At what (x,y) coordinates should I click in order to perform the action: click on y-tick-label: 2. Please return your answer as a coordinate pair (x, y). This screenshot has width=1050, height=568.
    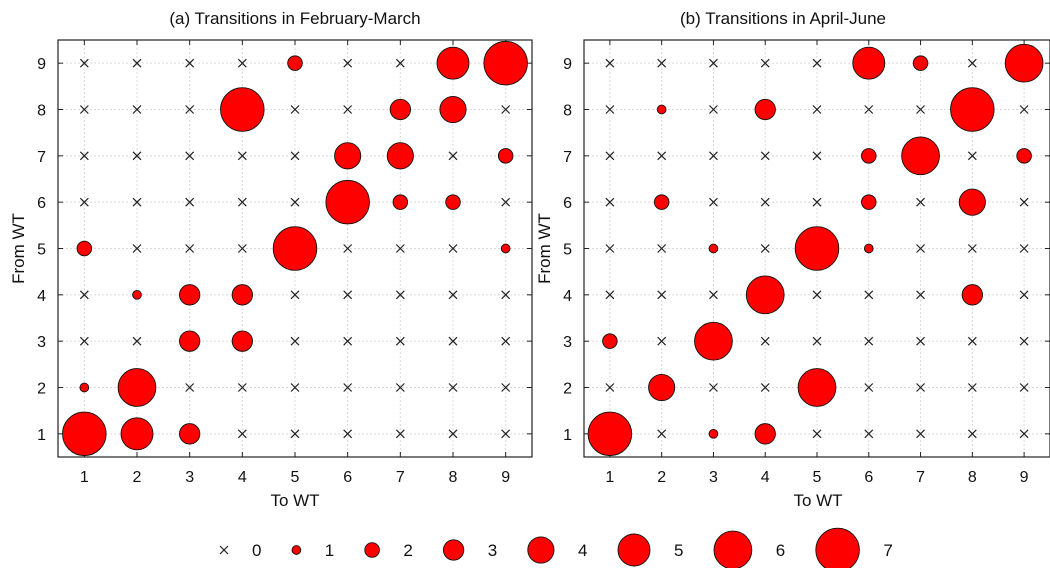
    Looking at the image, I should click on (41, 389).